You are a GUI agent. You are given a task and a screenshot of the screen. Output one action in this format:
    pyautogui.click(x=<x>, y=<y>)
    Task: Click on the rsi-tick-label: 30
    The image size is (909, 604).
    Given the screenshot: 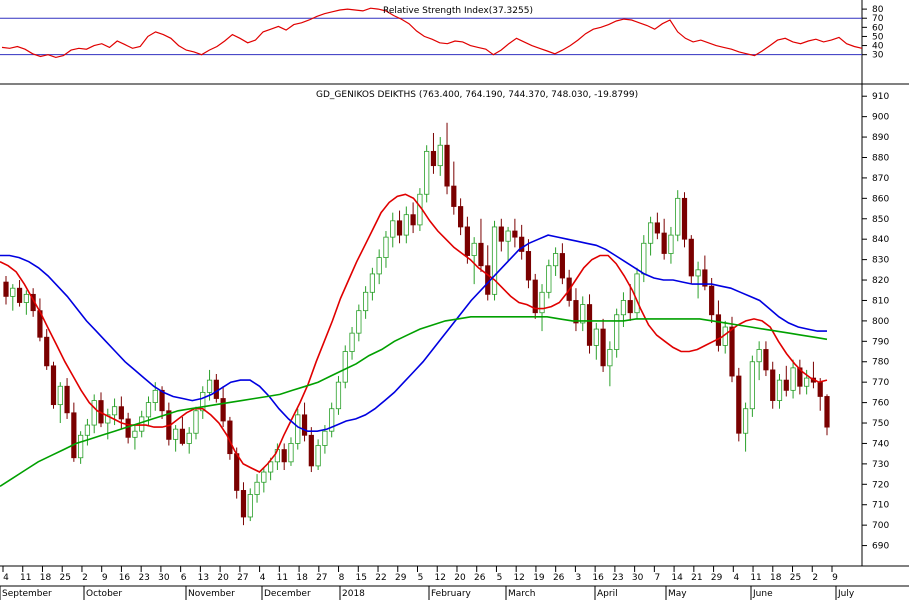 What is the action you would take?
    pyautogui.click(x=878, y=56)
    